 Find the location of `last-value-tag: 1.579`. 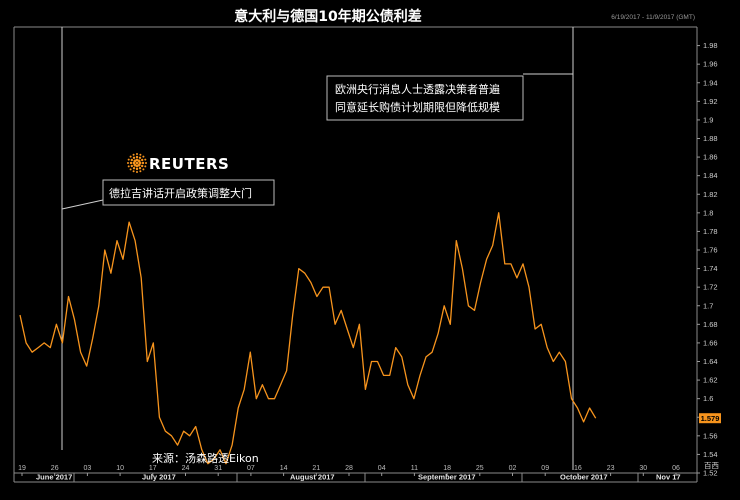

last-value-tag: 1.579 is located at coordinates (710, 418).